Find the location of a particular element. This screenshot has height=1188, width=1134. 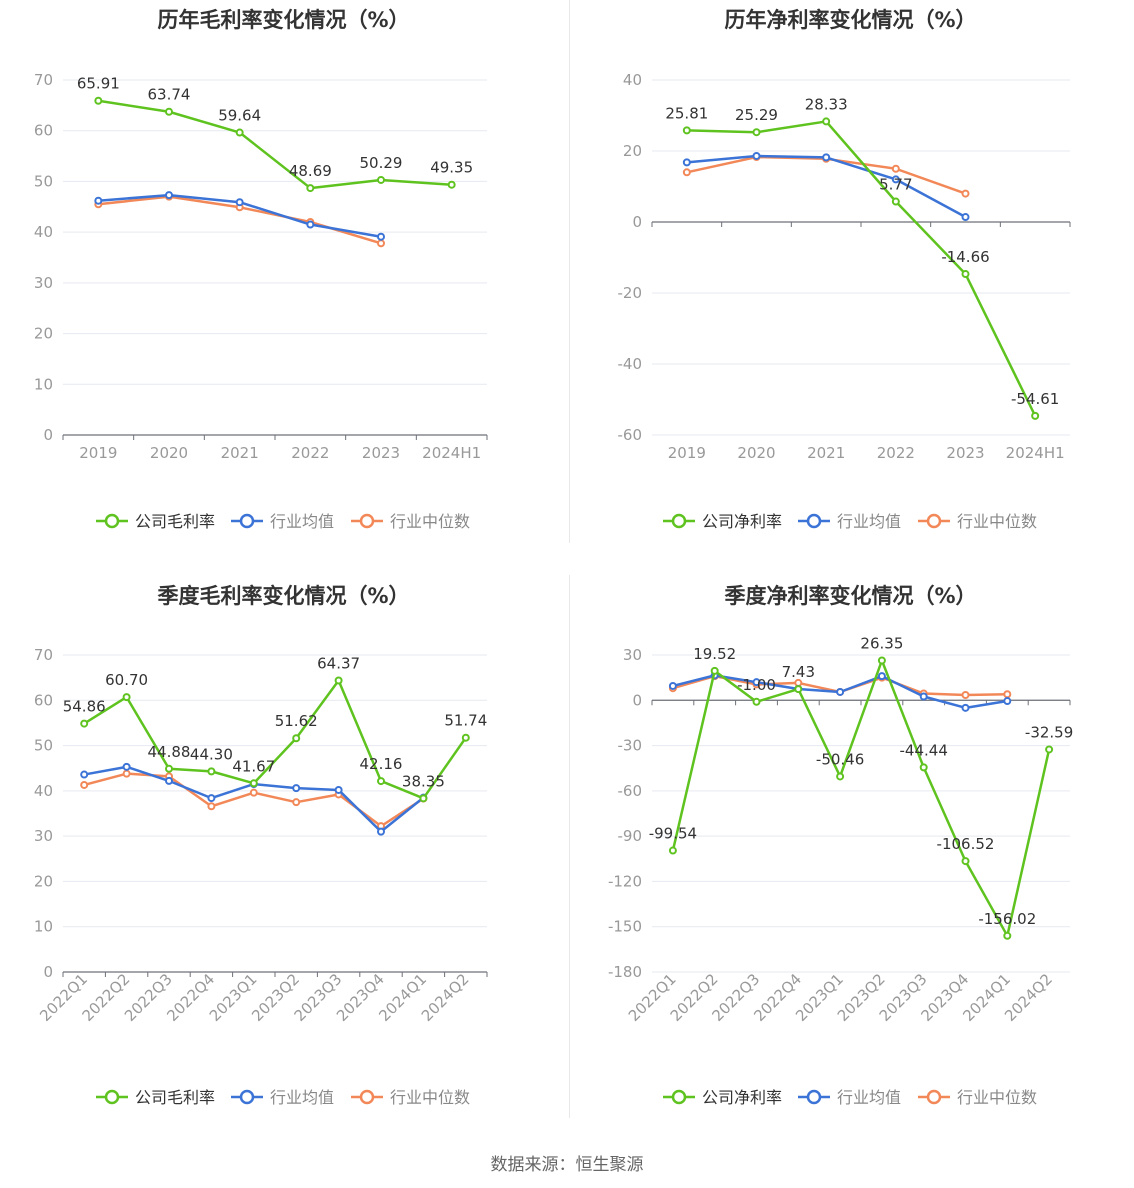

x-tick-label: 2024Q2 is located at coordinates (445, 997).